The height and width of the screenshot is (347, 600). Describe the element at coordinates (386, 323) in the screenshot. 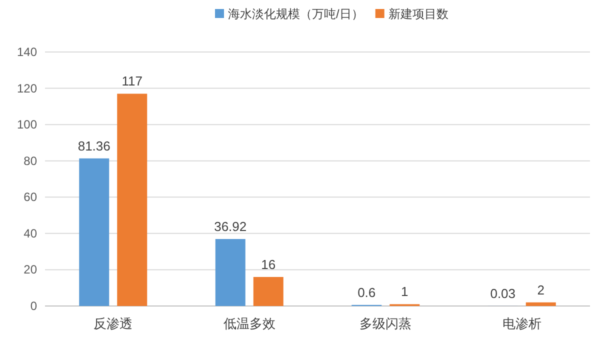

I see `x-tick-label: 多级闪蒸` at that location.